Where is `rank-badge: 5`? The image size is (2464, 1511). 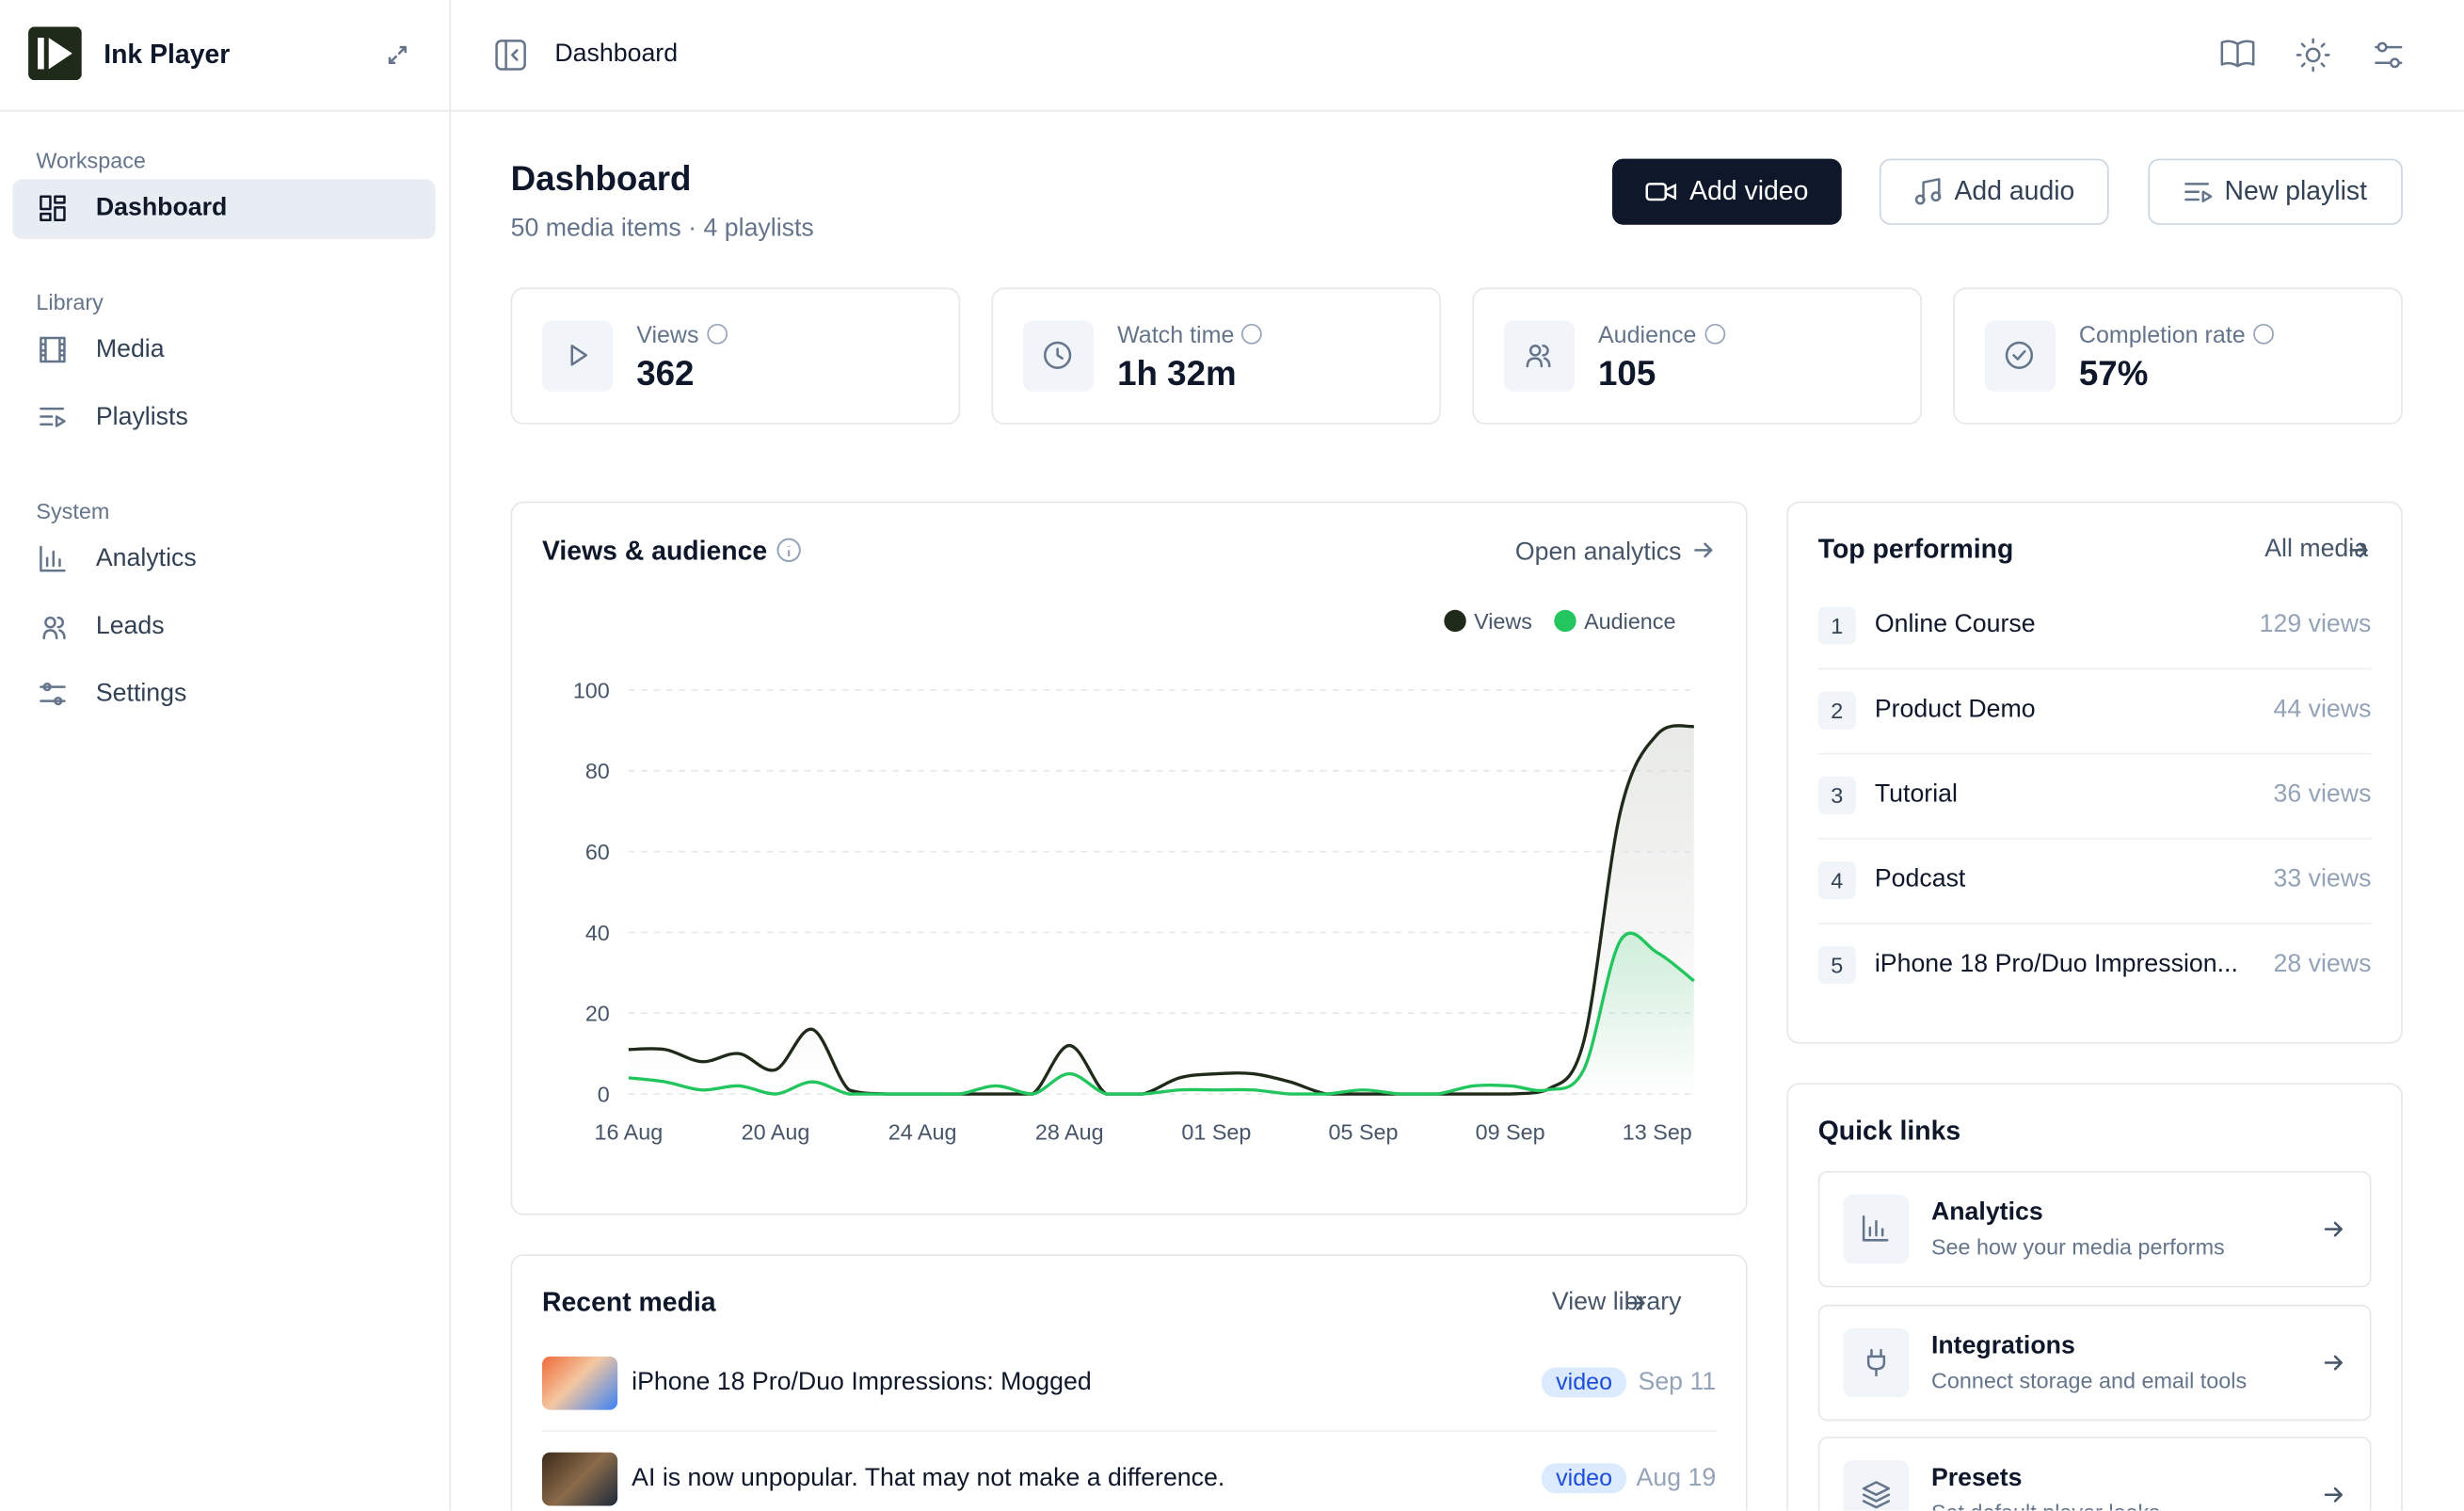 rank-badge: 5 is located at coordinates (1836, 965).